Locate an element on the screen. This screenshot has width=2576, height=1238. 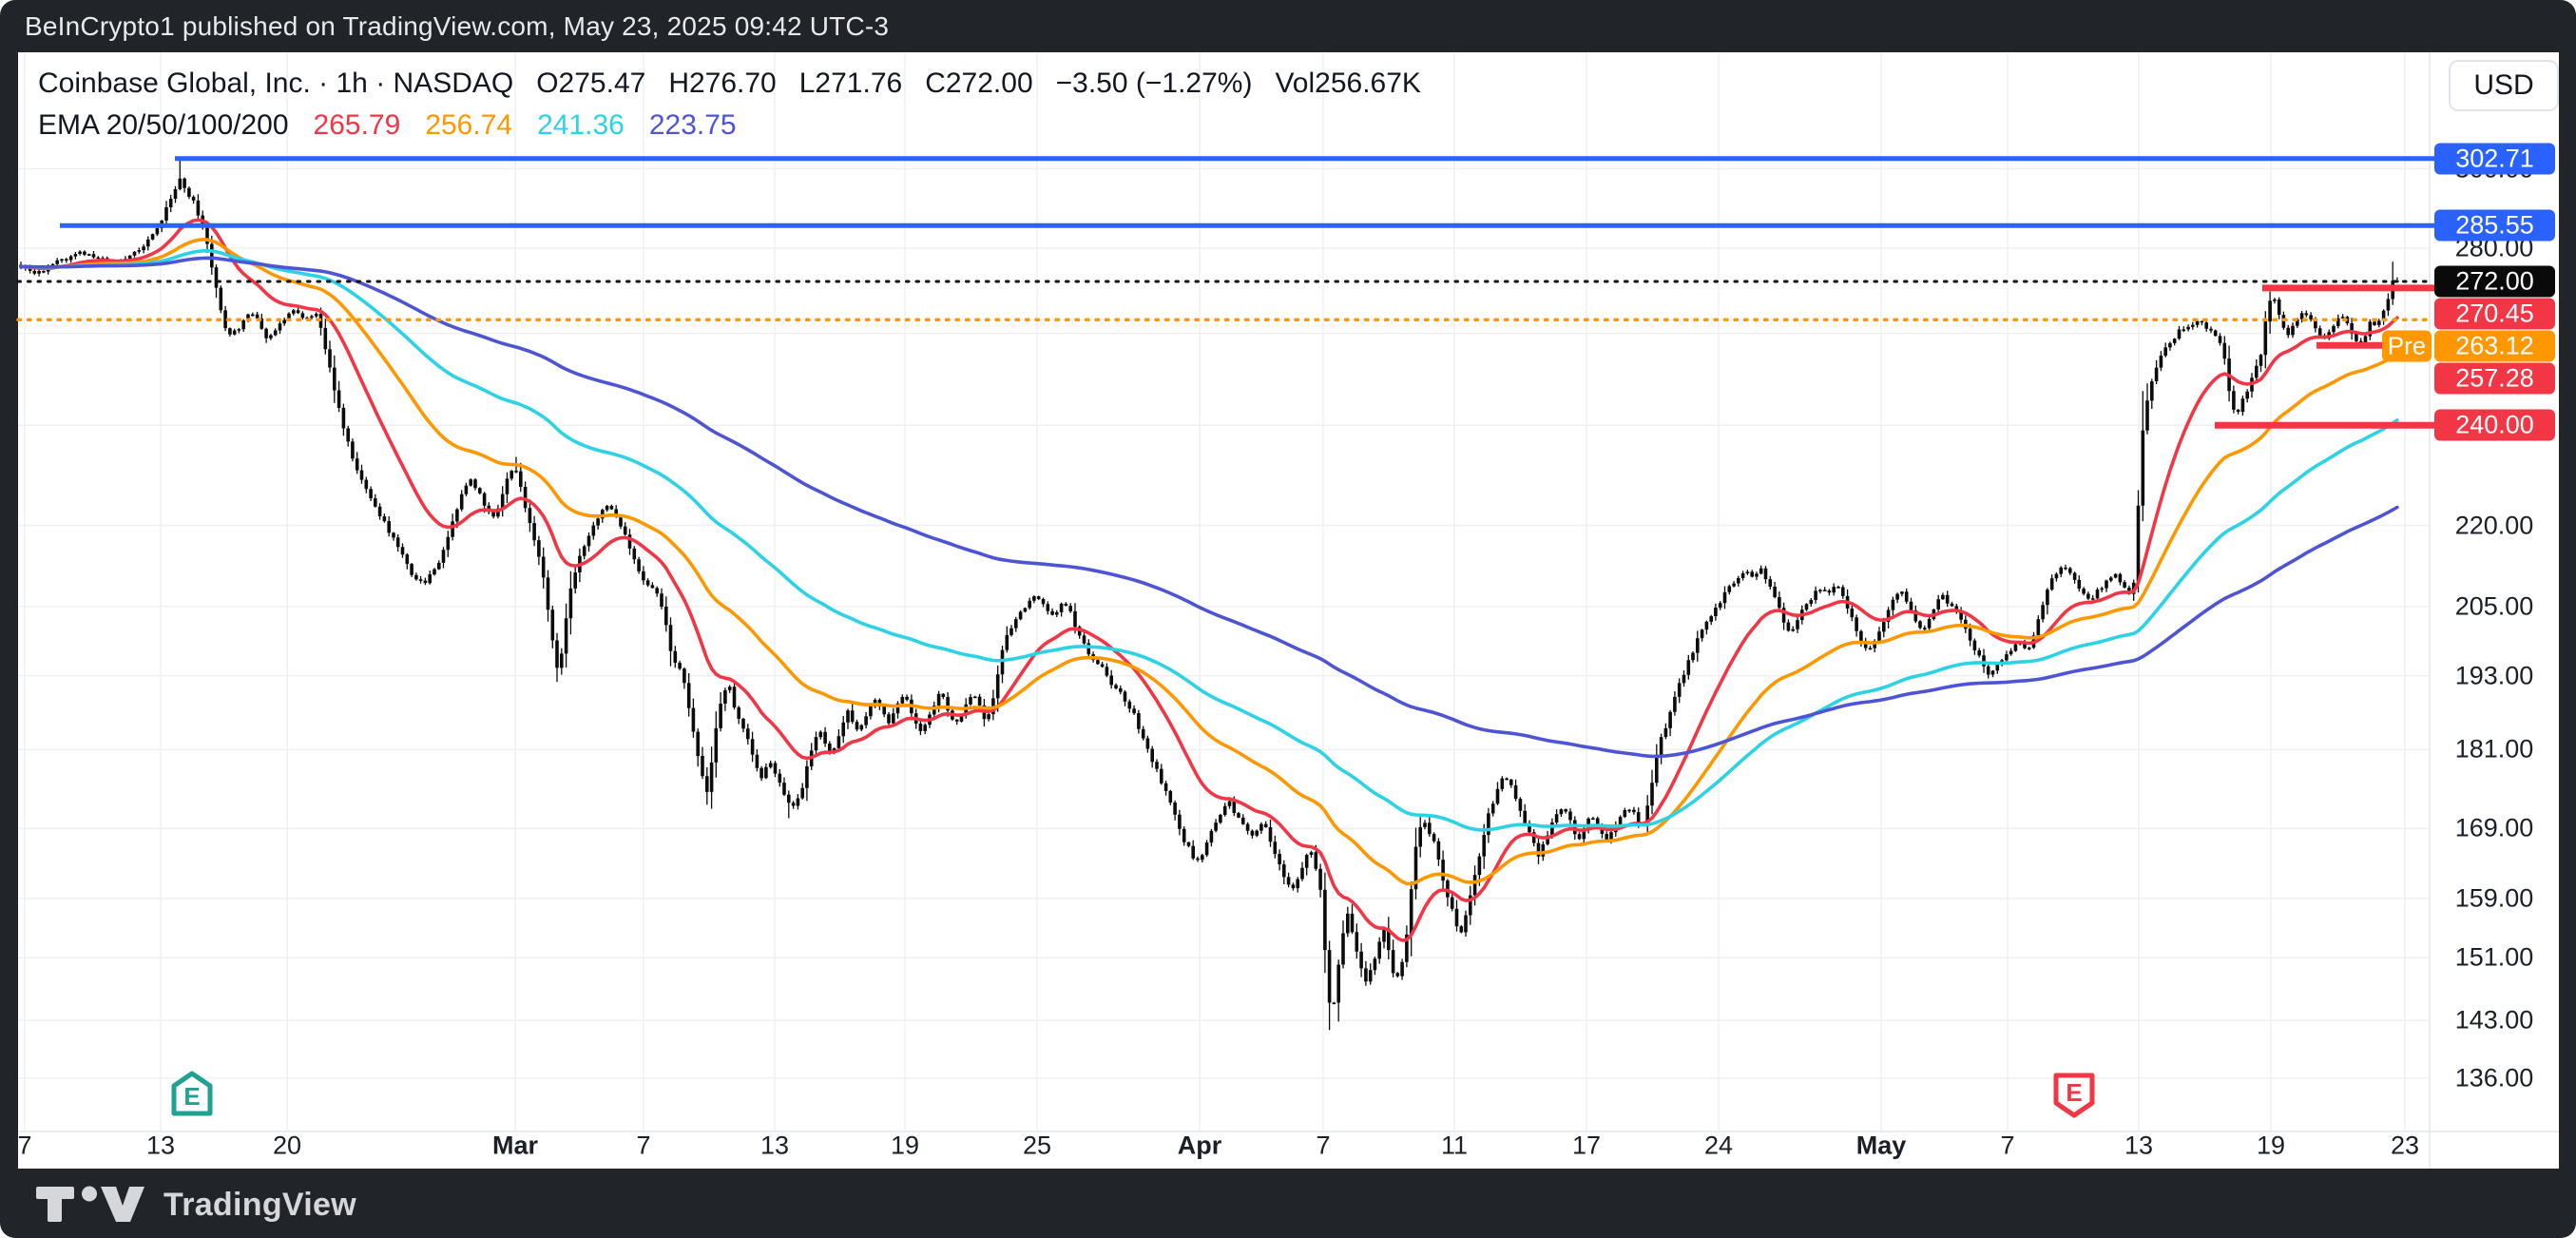
price-tick-label: 151.00 is located at coordinates (2494, 957).